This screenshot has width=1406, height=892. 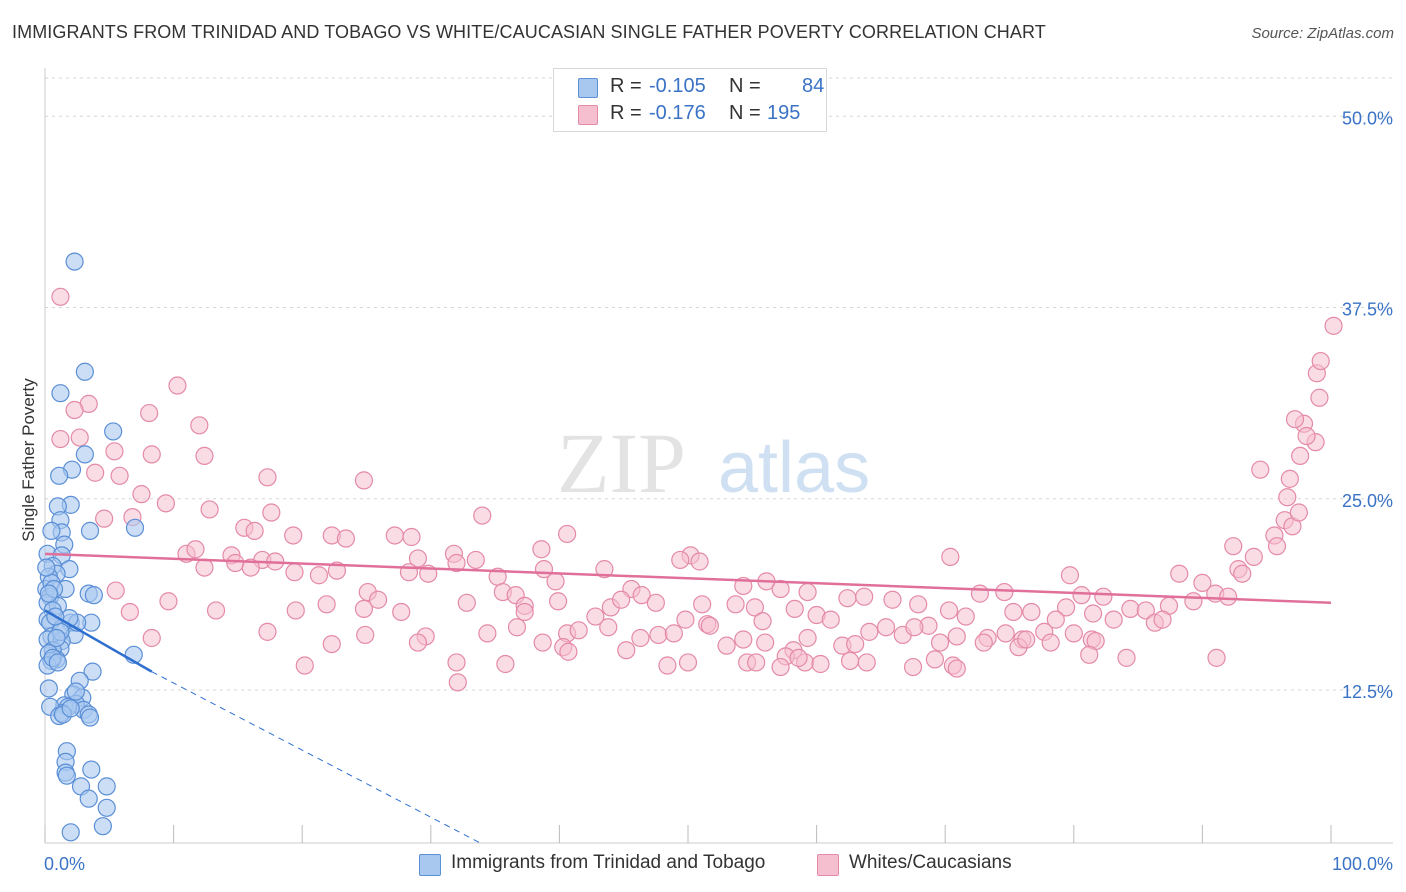 What do you see at coordinates (713, 463) in the screenshot?
I see `watermark: ZIP atlas` at bounding box center [713, 463].